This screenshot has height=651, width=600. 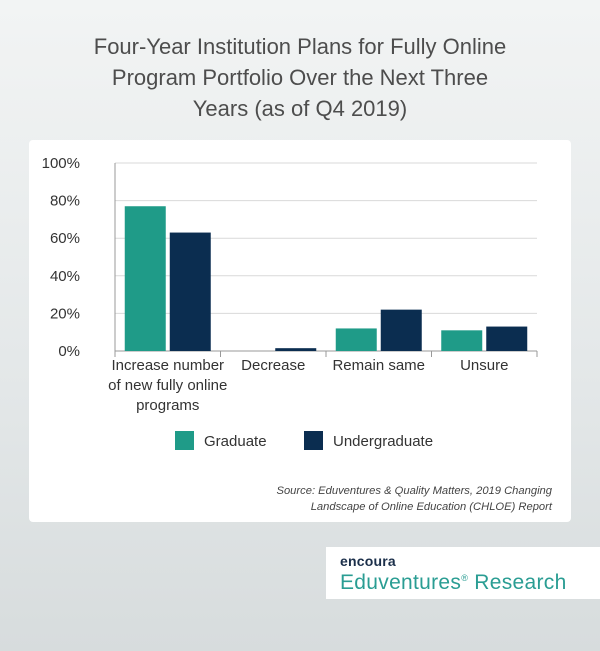 I want to click on x-category-label: Increase number, so click(x=167, y=365).